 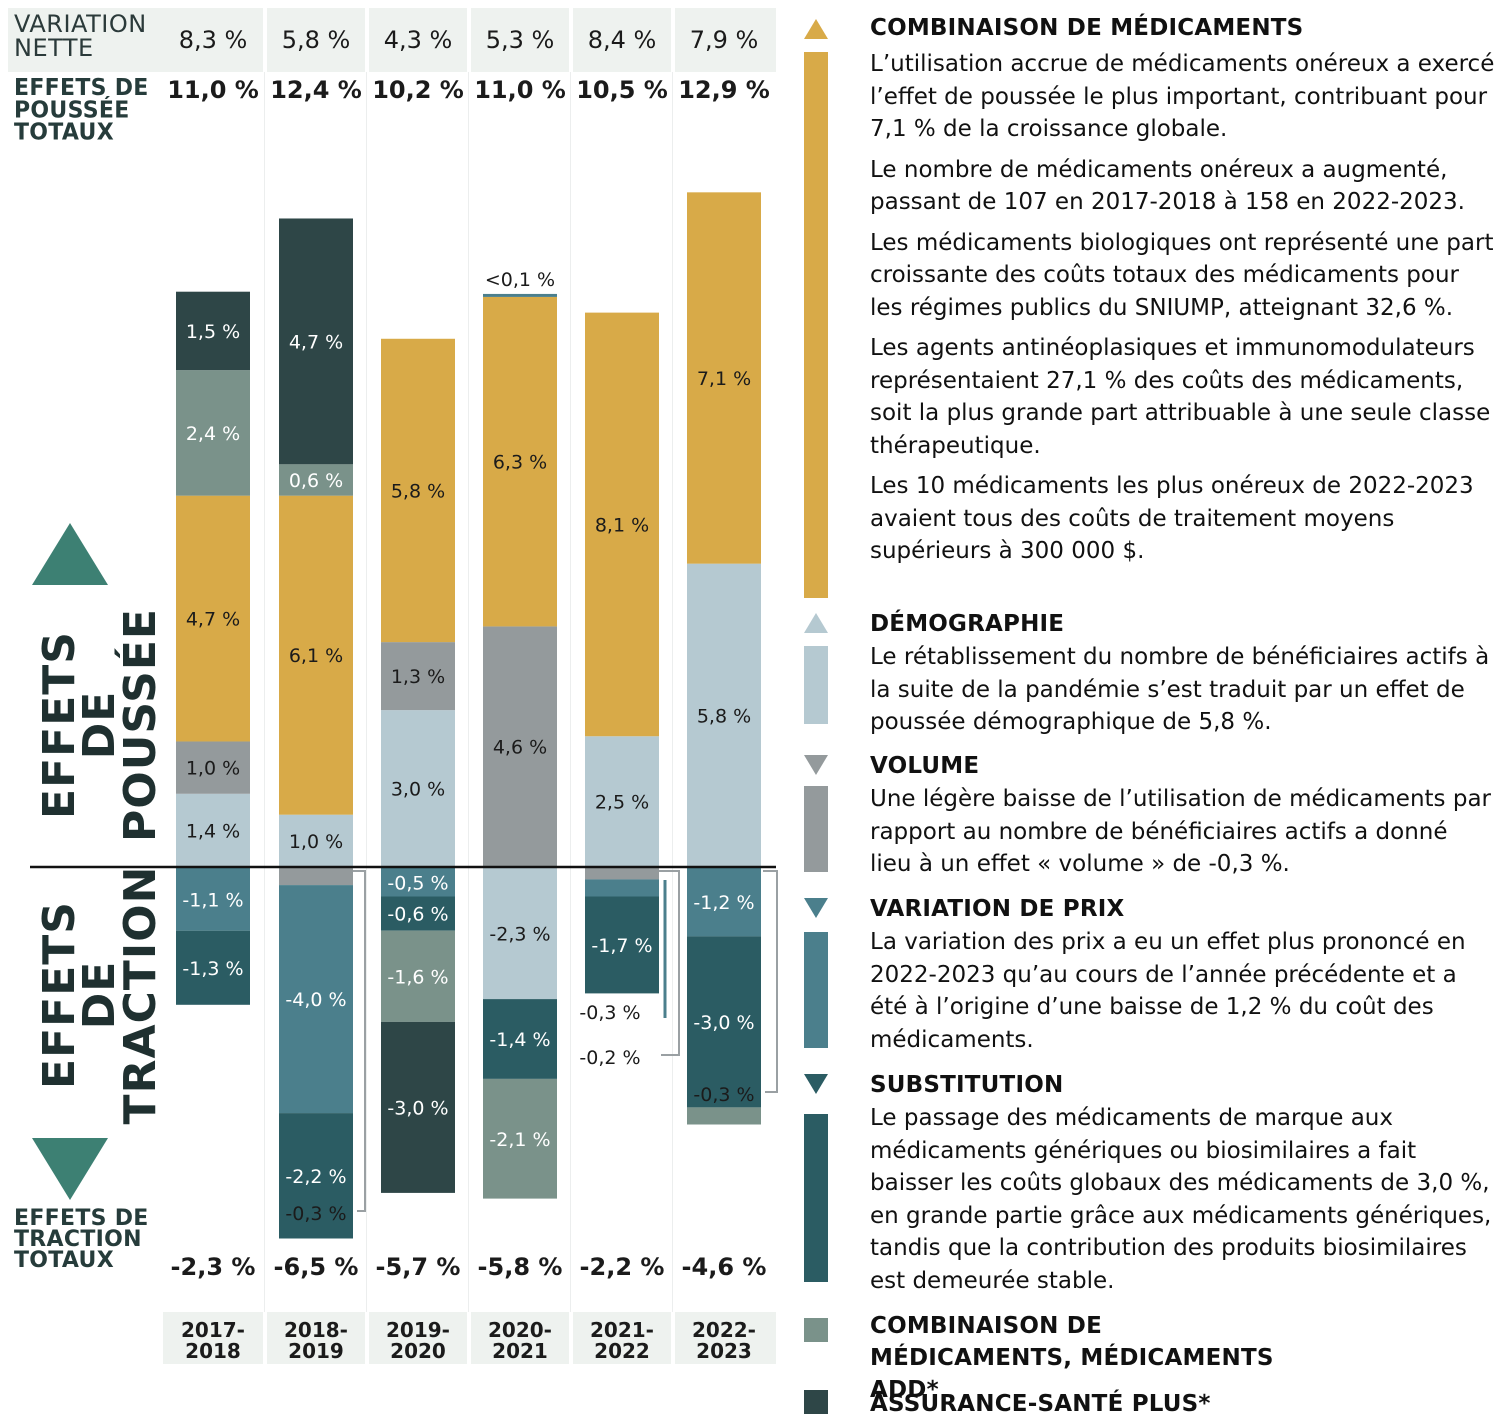 I want to click on bar-label: -1,2 %, so click(x=723, y=903).